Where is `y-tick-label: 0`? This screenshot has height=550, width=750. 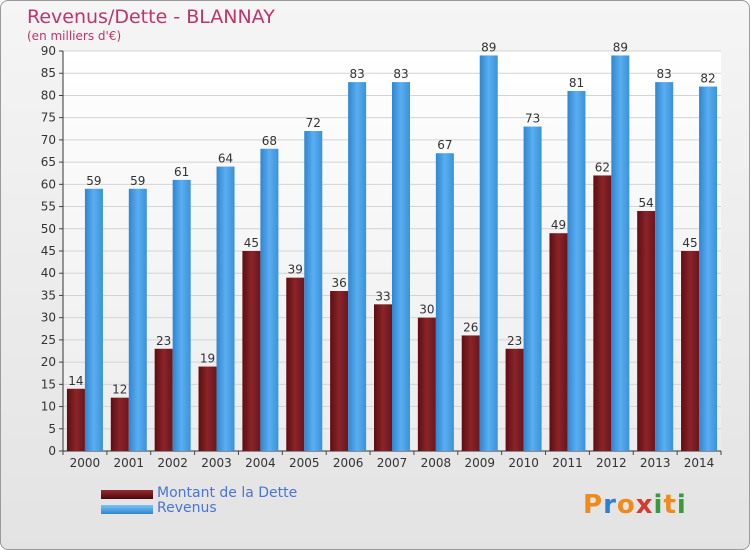 y-tick-label: 0 is located at coordinates (52, 451).